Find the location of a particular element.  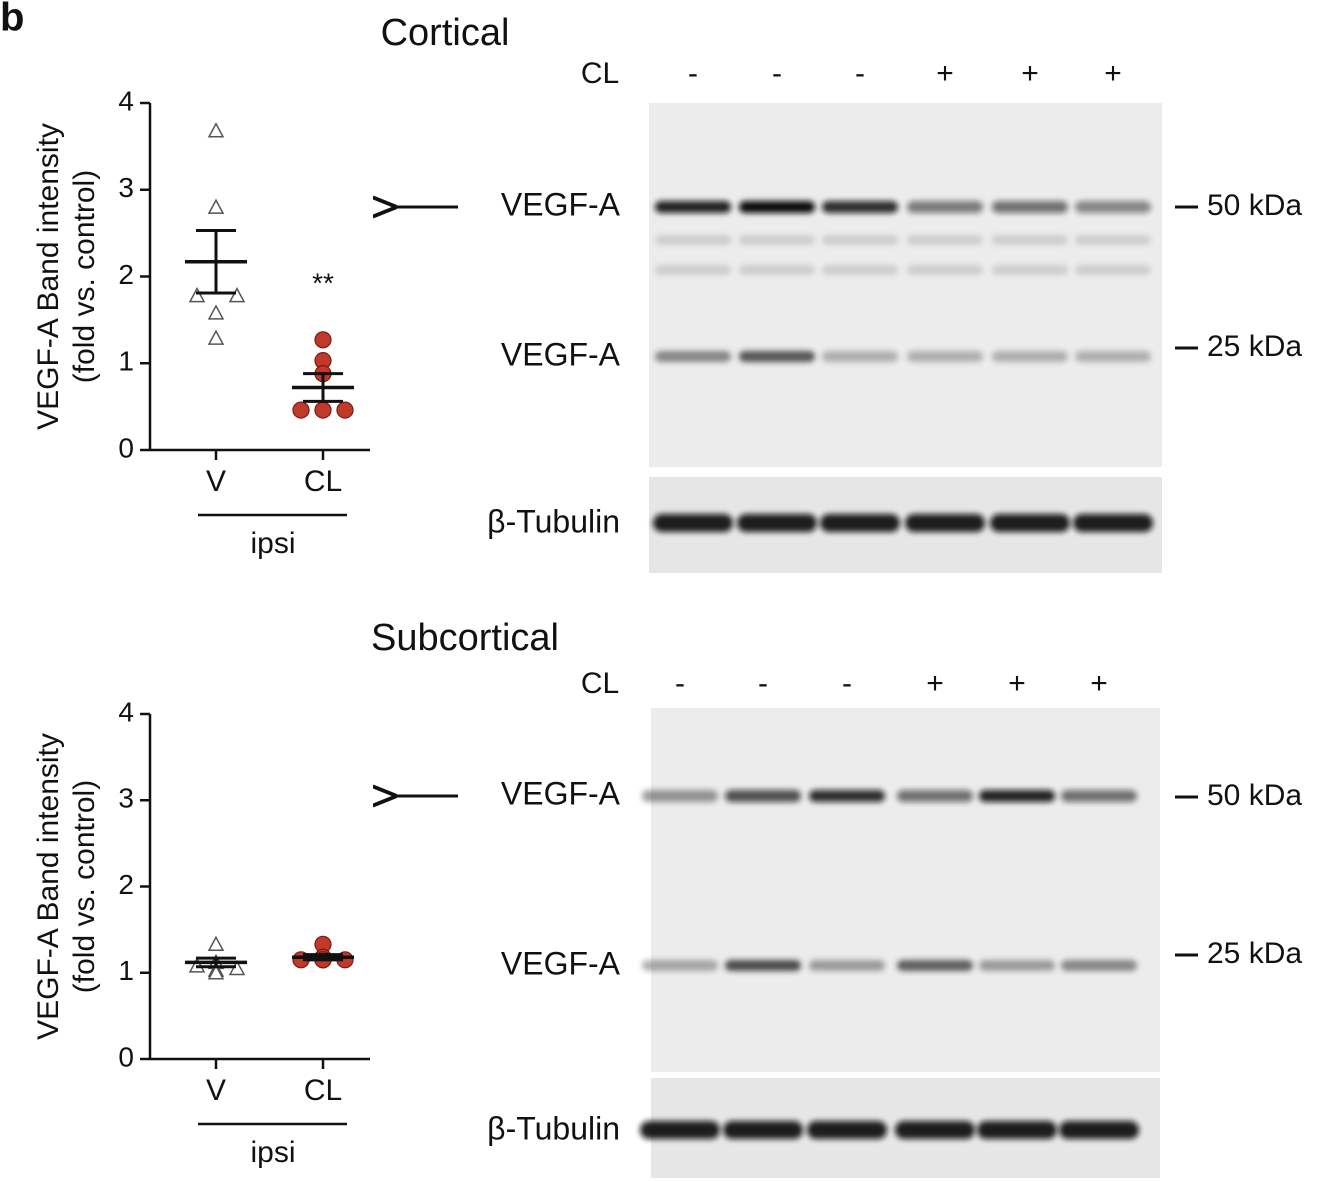

chart-title: Cortical is located at coordinates (445, 33).